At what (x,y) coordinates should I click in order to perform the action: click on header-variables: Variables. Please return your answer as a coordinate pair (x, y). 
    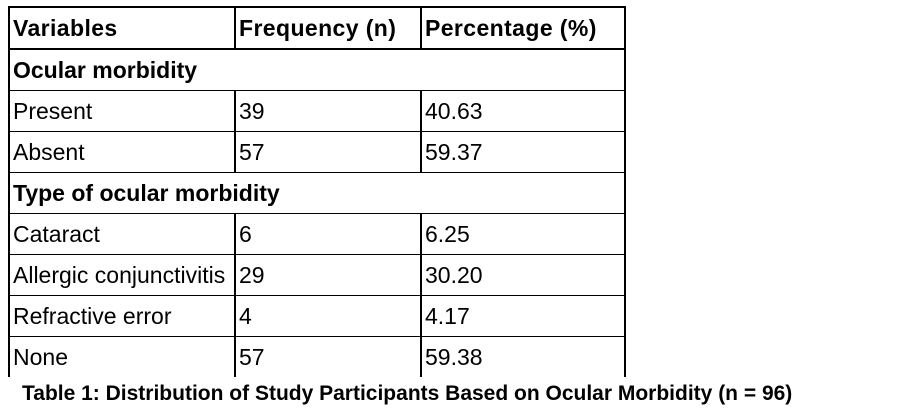
    Looking at the image, I should click on (122, 28).